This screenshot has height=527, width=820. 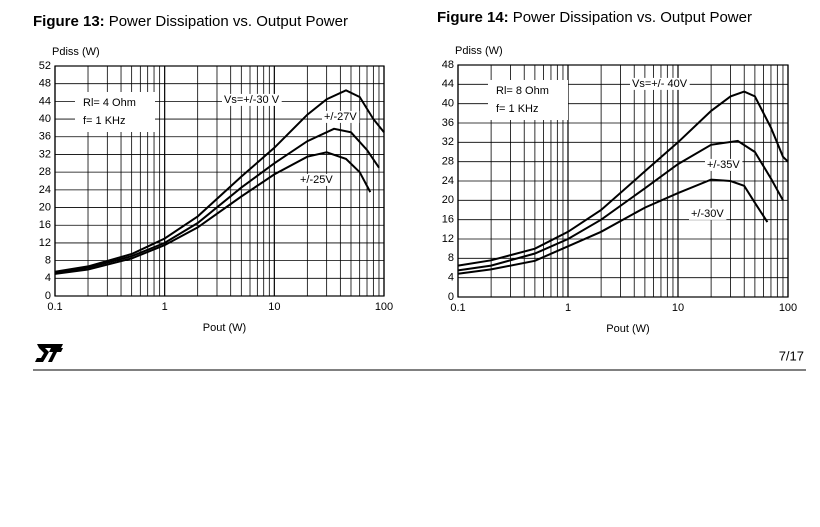 I want to click on series-label: +/-25V, so click(x=316, y=180).